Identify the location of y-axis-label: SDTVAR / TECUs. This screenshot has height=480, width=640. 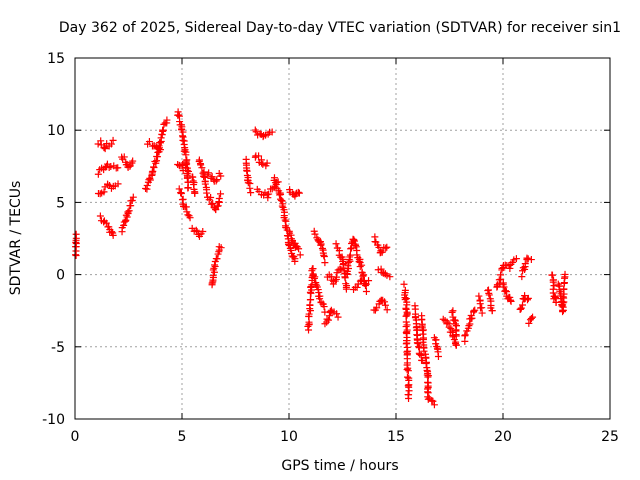
(16, 238).